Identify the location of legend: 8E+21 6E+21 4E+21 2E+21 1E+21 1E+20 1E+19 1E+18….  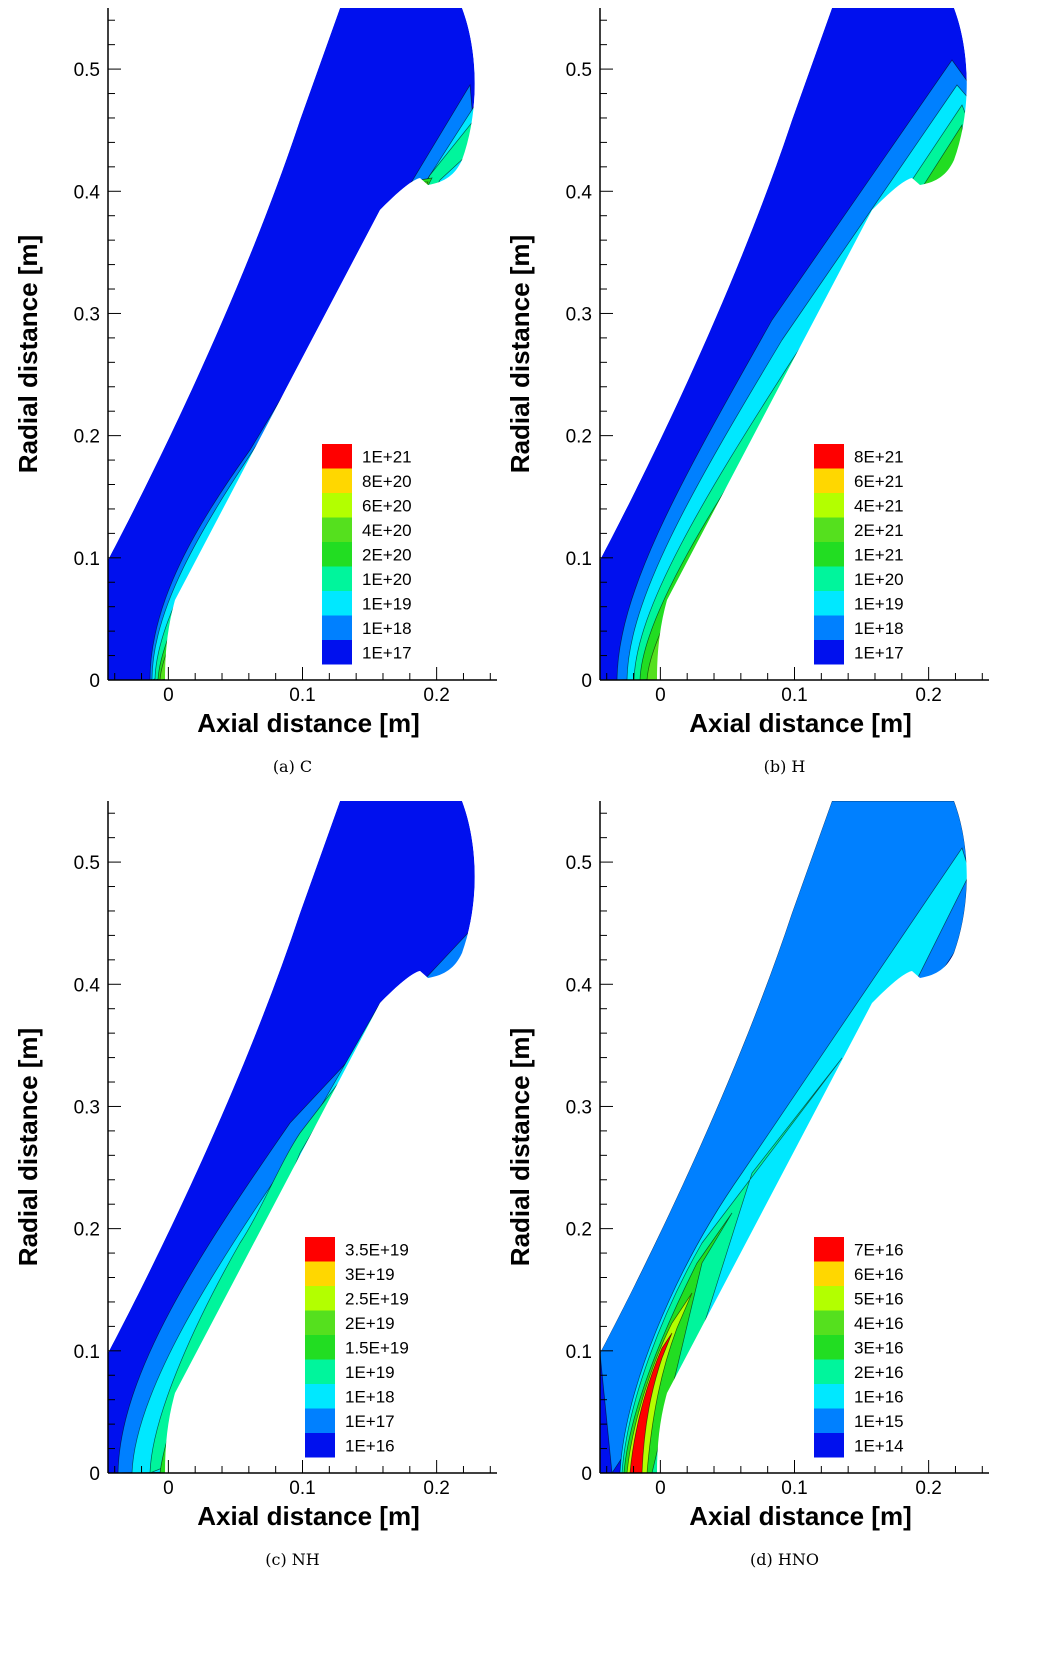
(859, 554).